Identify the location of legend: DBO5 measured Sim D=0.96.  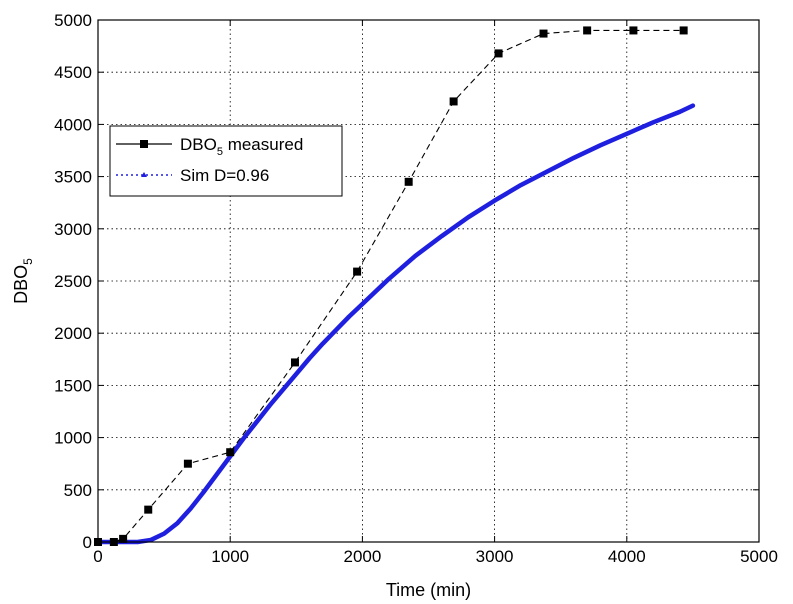
(226, 161).